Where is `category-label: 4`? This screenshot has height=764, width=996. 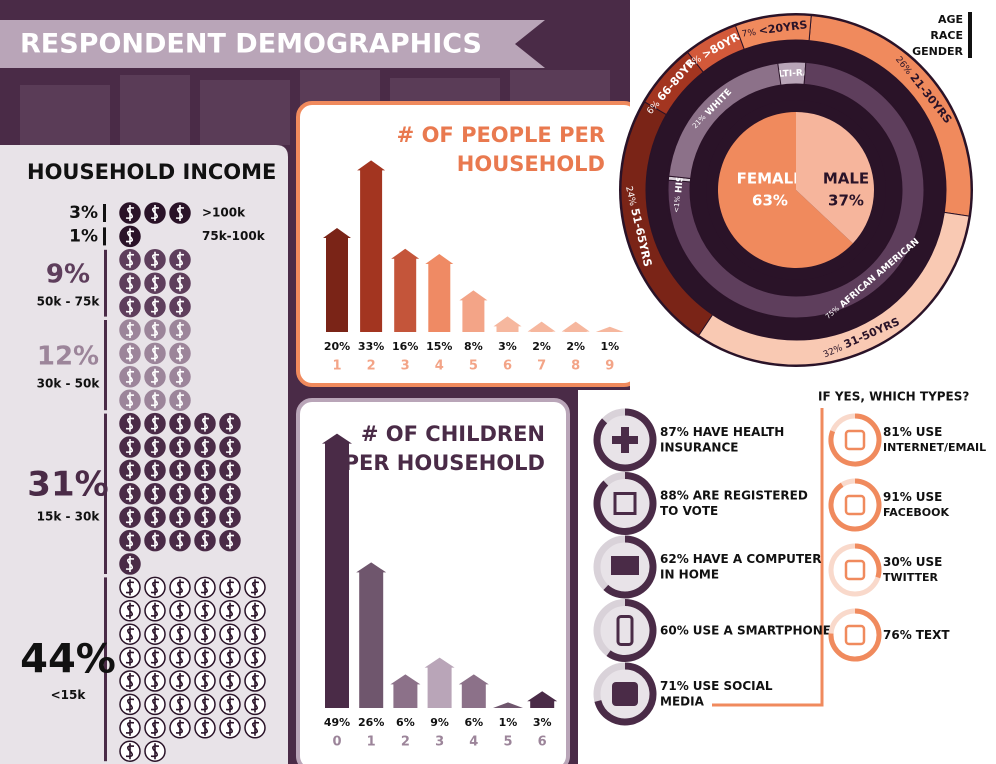
category-label: 4 is located at coordinates (473, 742).